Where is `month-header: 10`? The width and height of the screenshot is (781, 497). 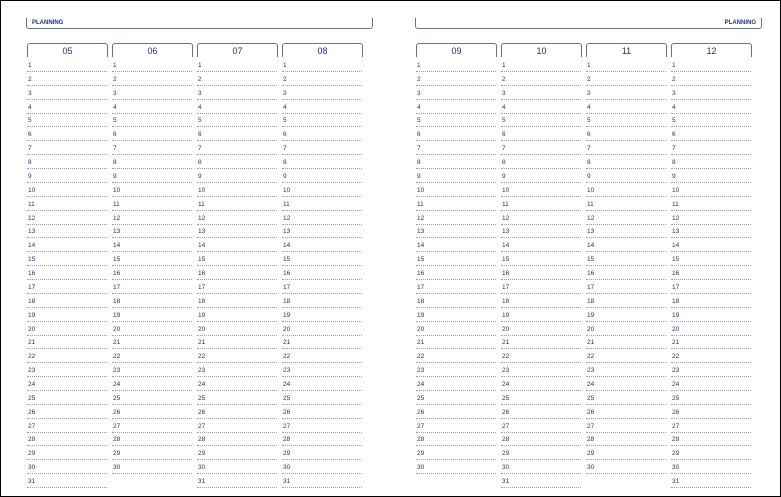 month-header: 10 is located at coordinates (541, 50).